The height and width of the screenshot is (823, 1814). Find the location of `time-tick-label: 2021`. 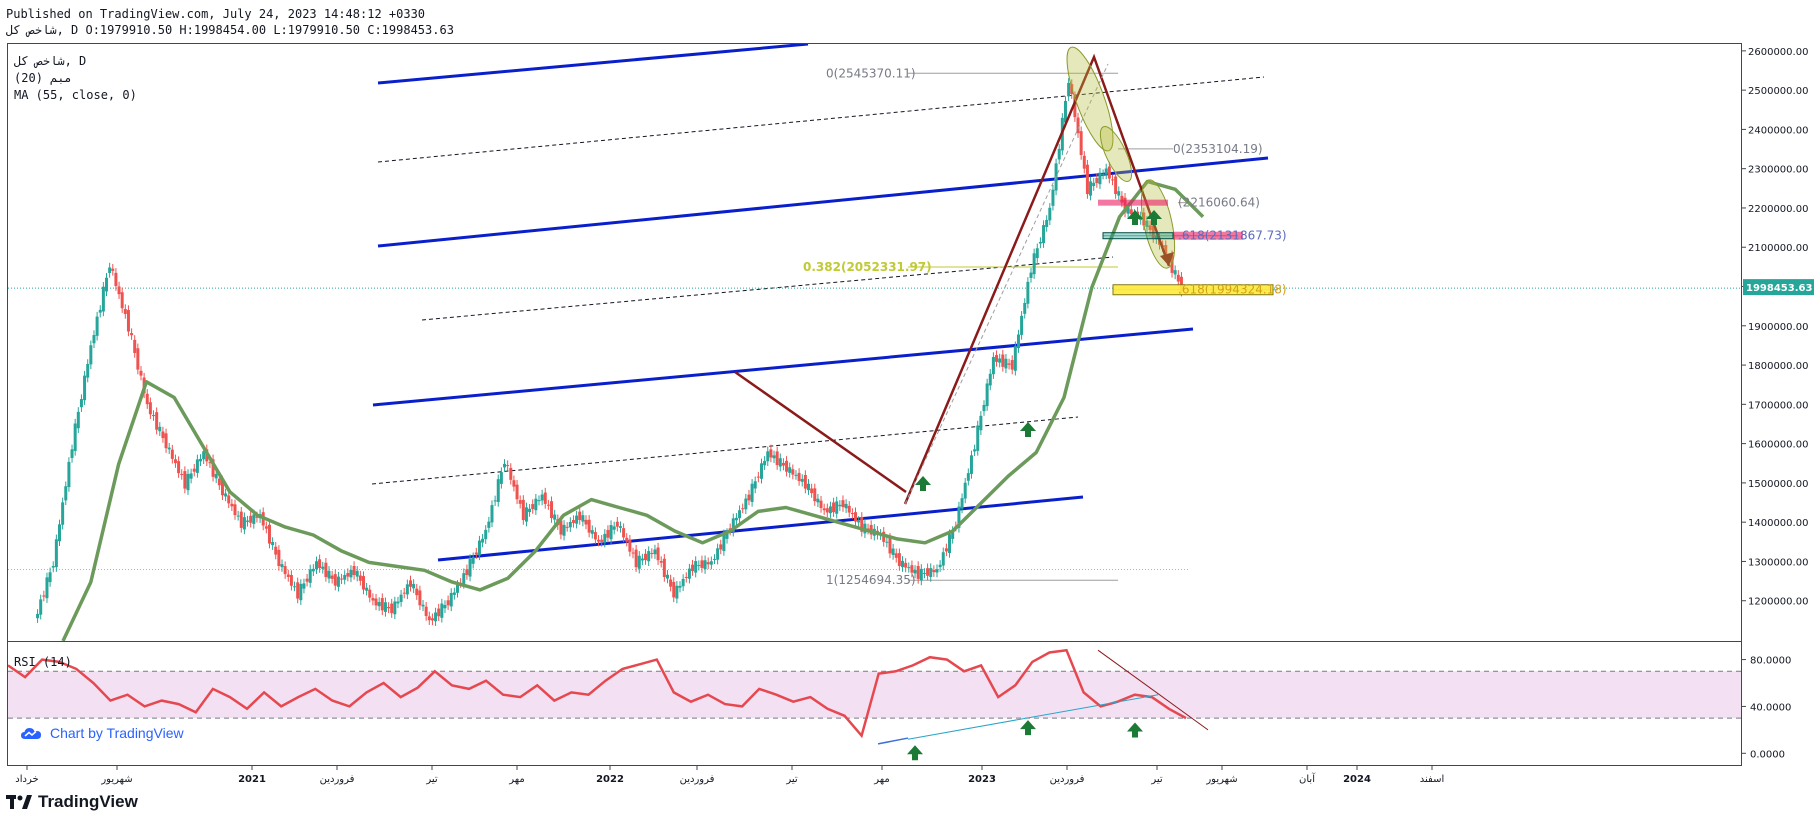

time-tick-label: 2021 is located at coordinates (252, 779).